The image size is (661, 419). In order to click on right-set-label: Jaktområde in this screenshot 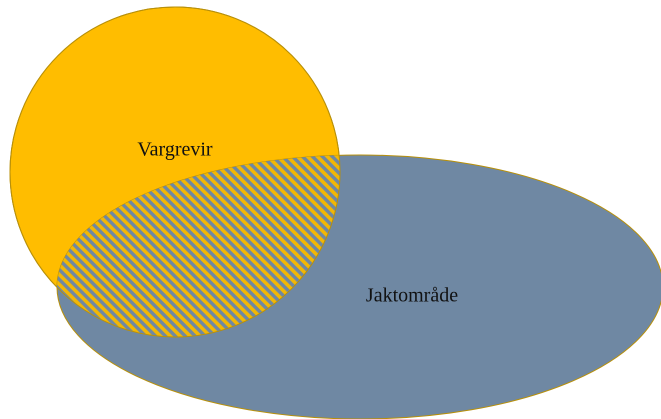, I will do `click(412, 296)`.